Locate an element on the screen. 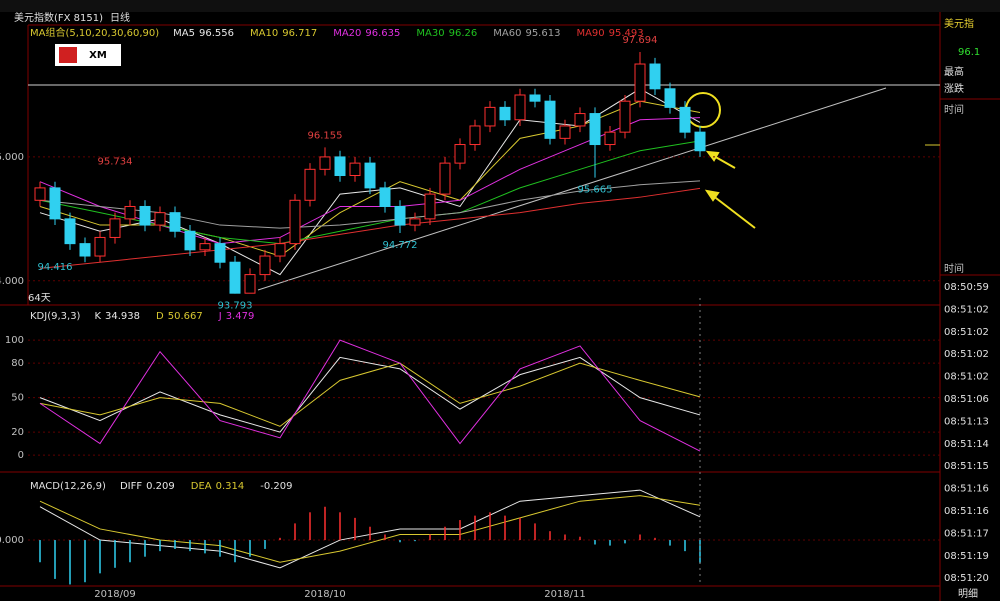  side-footer: 明细 is located at coordinates (968, 593).